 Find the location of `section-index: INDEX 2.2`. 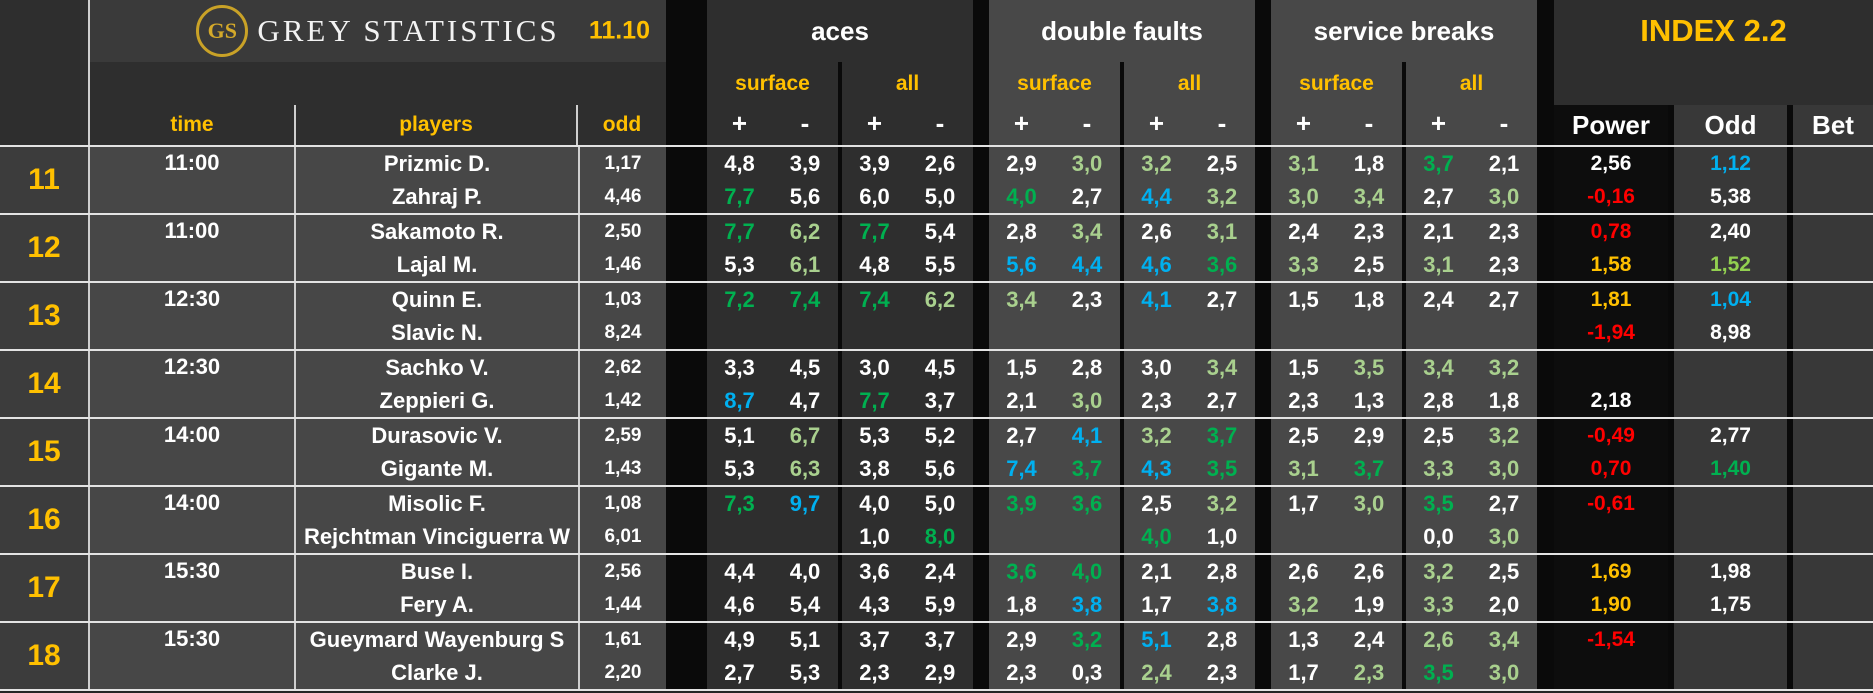

section-index: INDEX 2.2 is located at coordinates (1713, 31).